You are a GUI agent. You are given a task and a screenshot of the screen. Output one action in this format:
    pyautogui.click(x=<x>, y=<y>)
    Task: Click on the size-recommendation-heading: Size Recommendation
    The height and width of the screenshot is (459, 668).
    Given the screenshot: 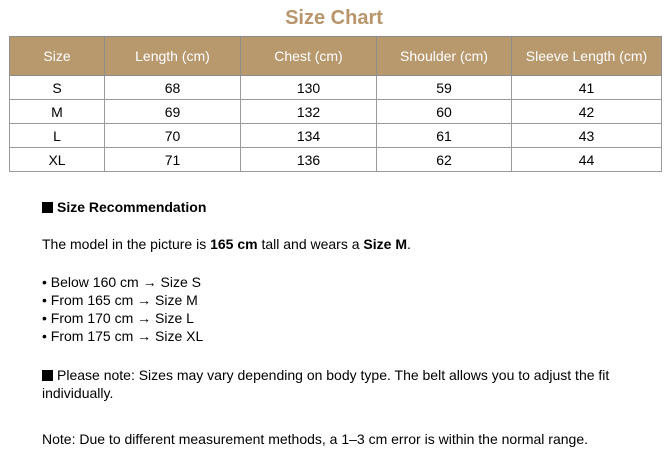 What is the action you would take?
    pyautogui.click(x=124, y=207)
    